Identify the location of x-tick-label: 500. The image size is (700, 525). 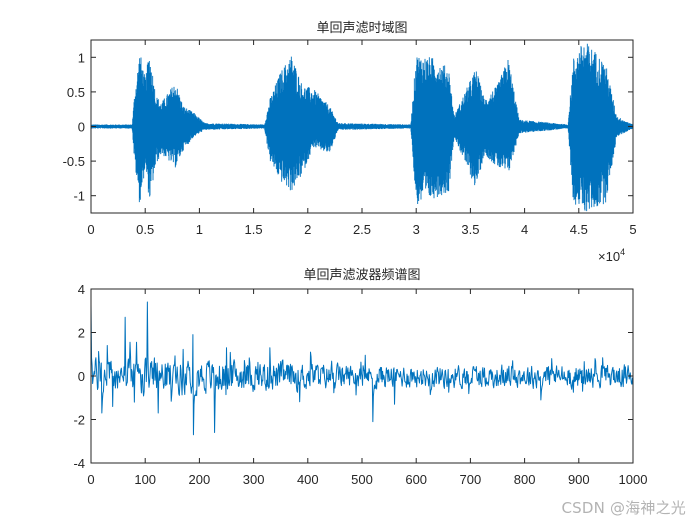
(362, 479).